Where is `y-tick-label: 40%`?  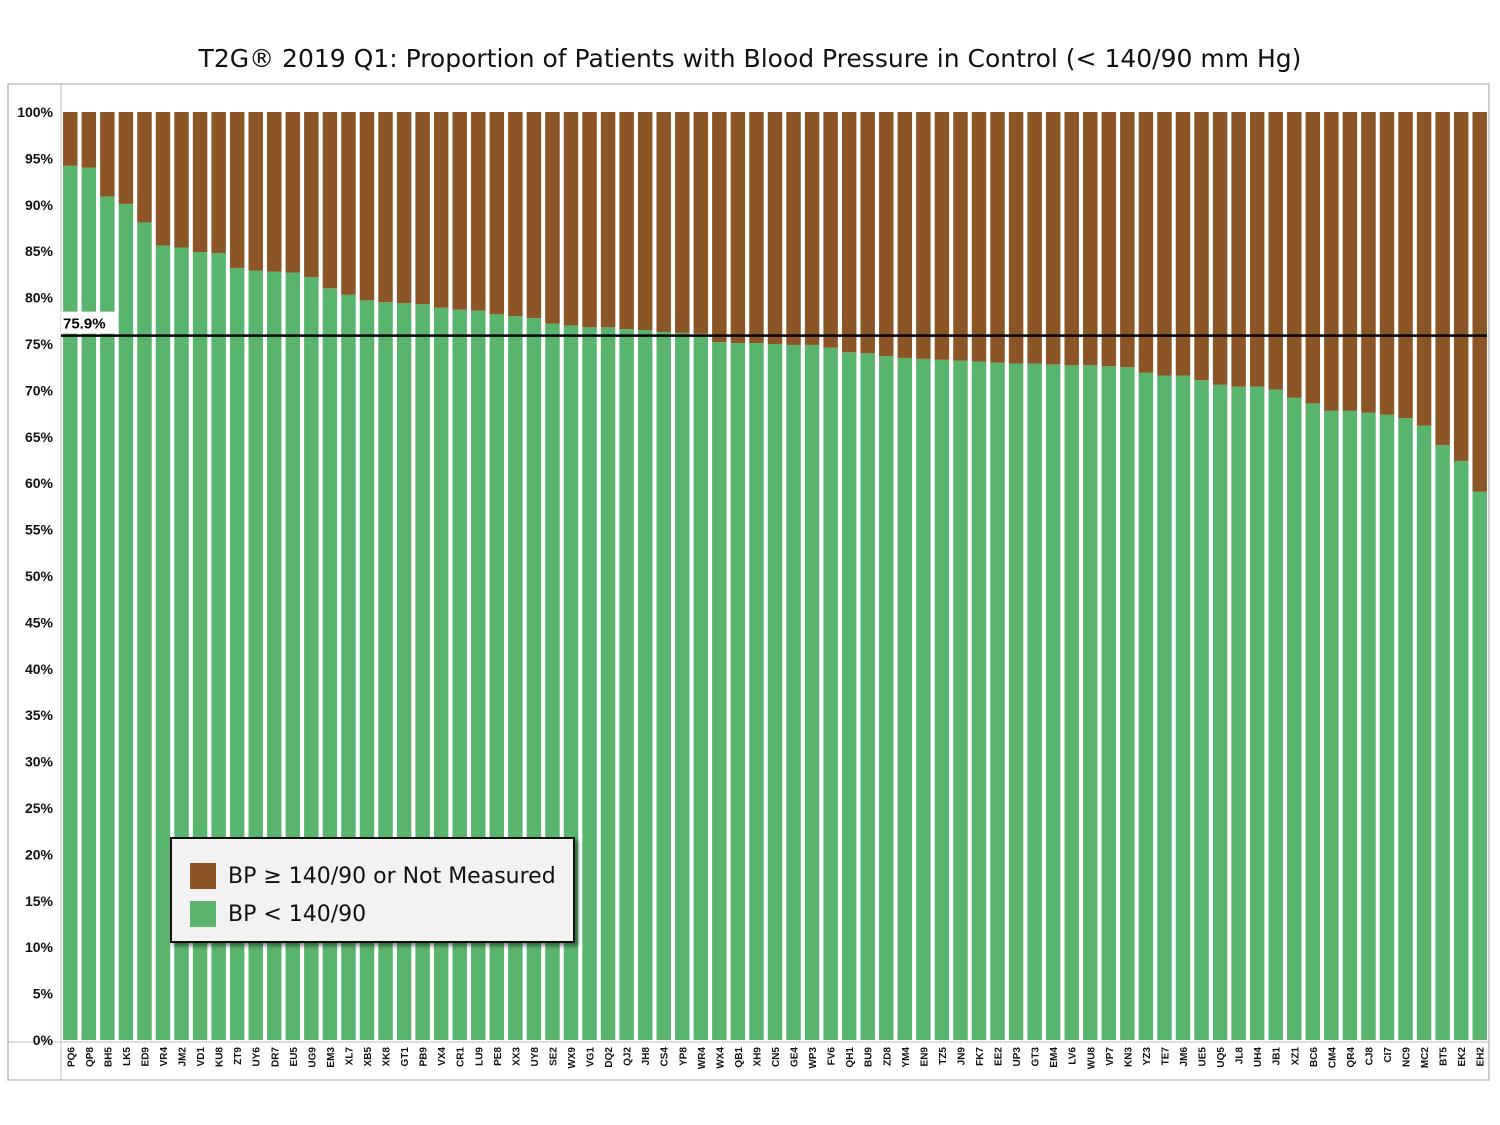
y-tick-label: 40% is located at coordinates (39, 669).